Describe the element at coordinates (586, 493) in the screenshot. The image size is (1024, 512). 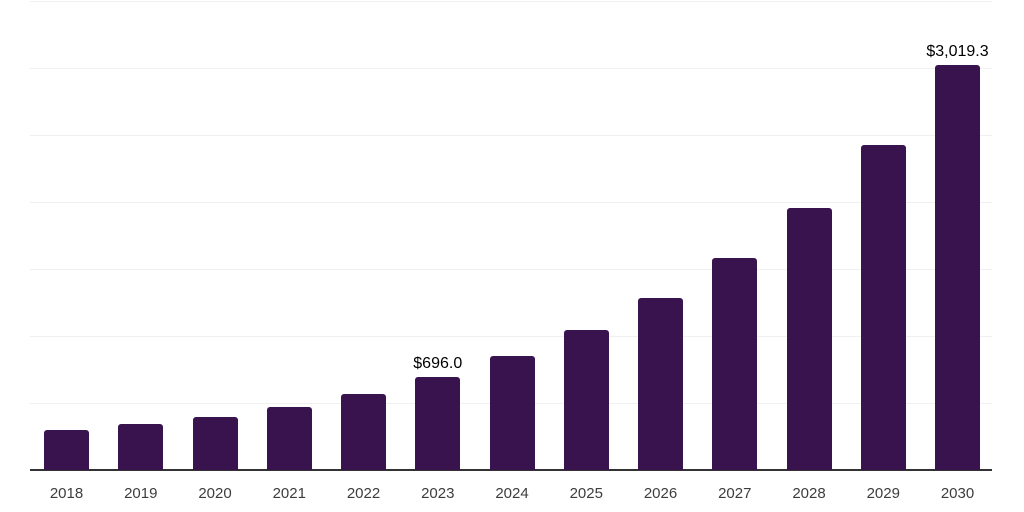
I see `x-tick-label-2025: 2025` at that location.